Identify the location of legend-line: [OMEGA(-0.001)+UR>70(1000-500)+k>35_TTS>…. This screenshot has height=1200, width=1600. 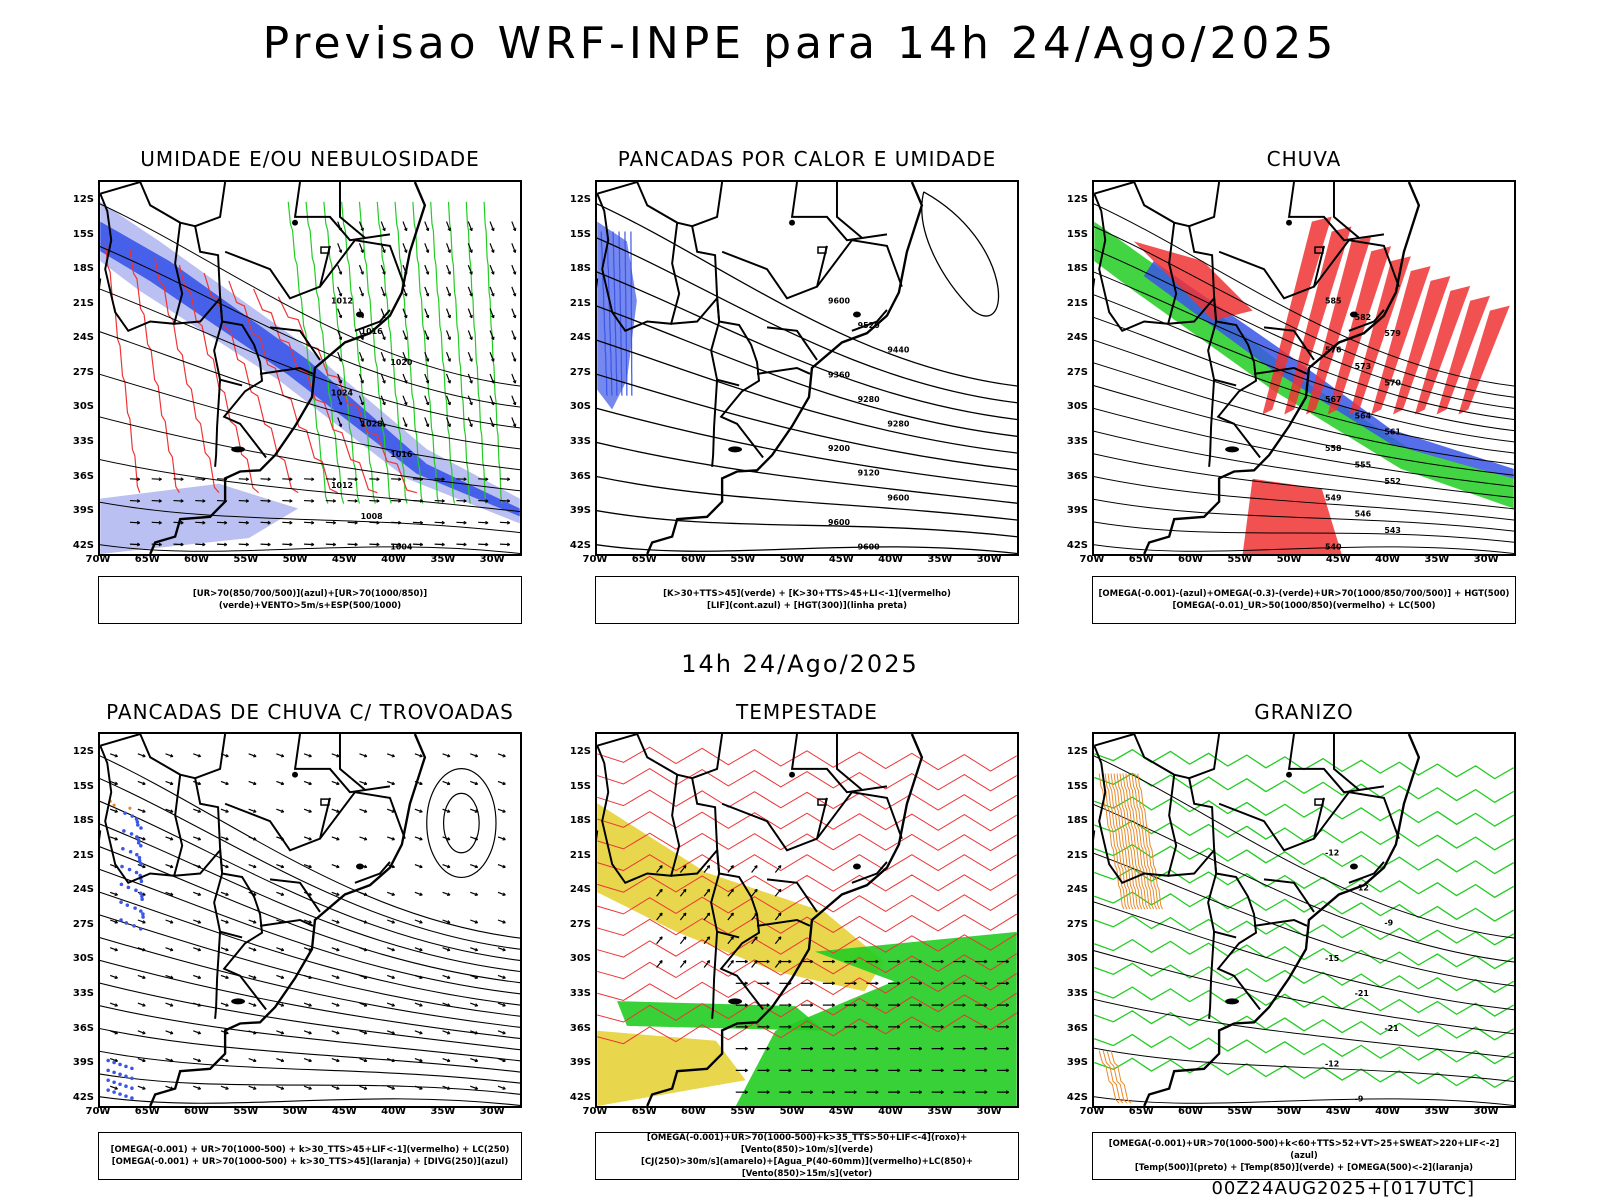
(807, 1144).